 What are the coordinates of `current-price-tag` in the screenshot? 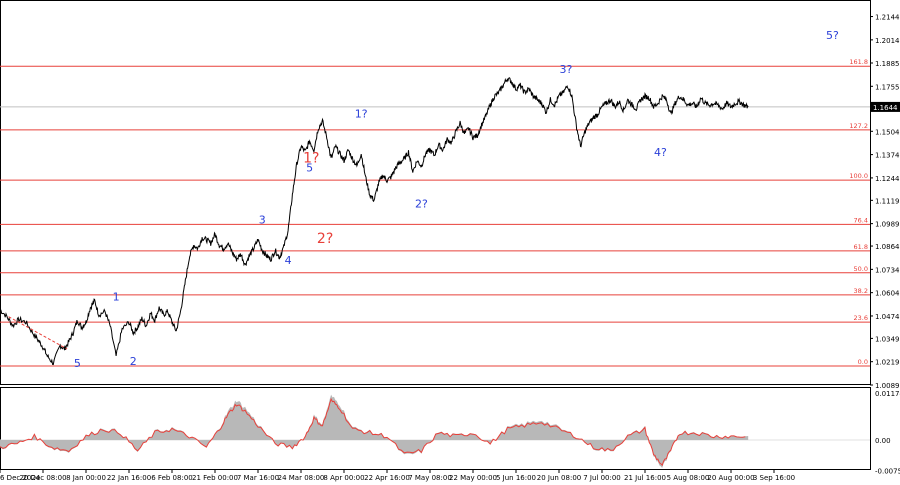 It's located at (885, 106).